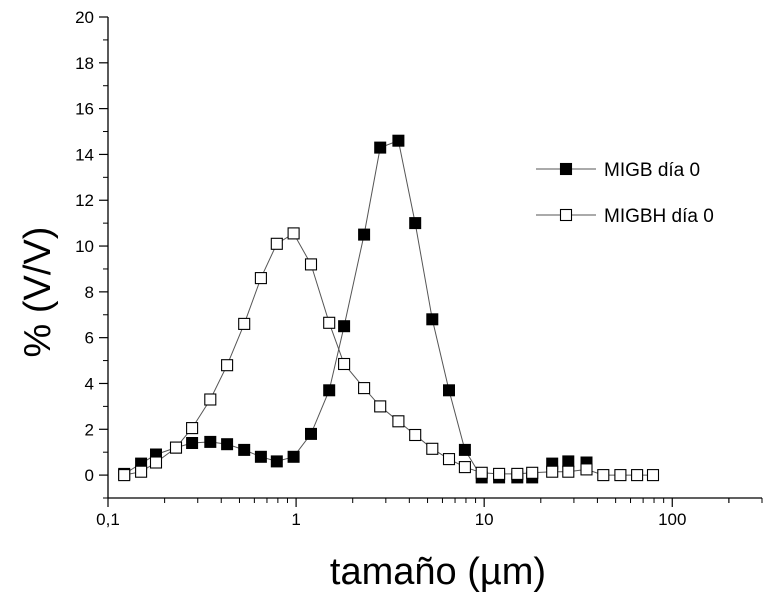 This screenshot has width=763, height=599. I want to click on y-tick-label: 8, so click(89, 292).